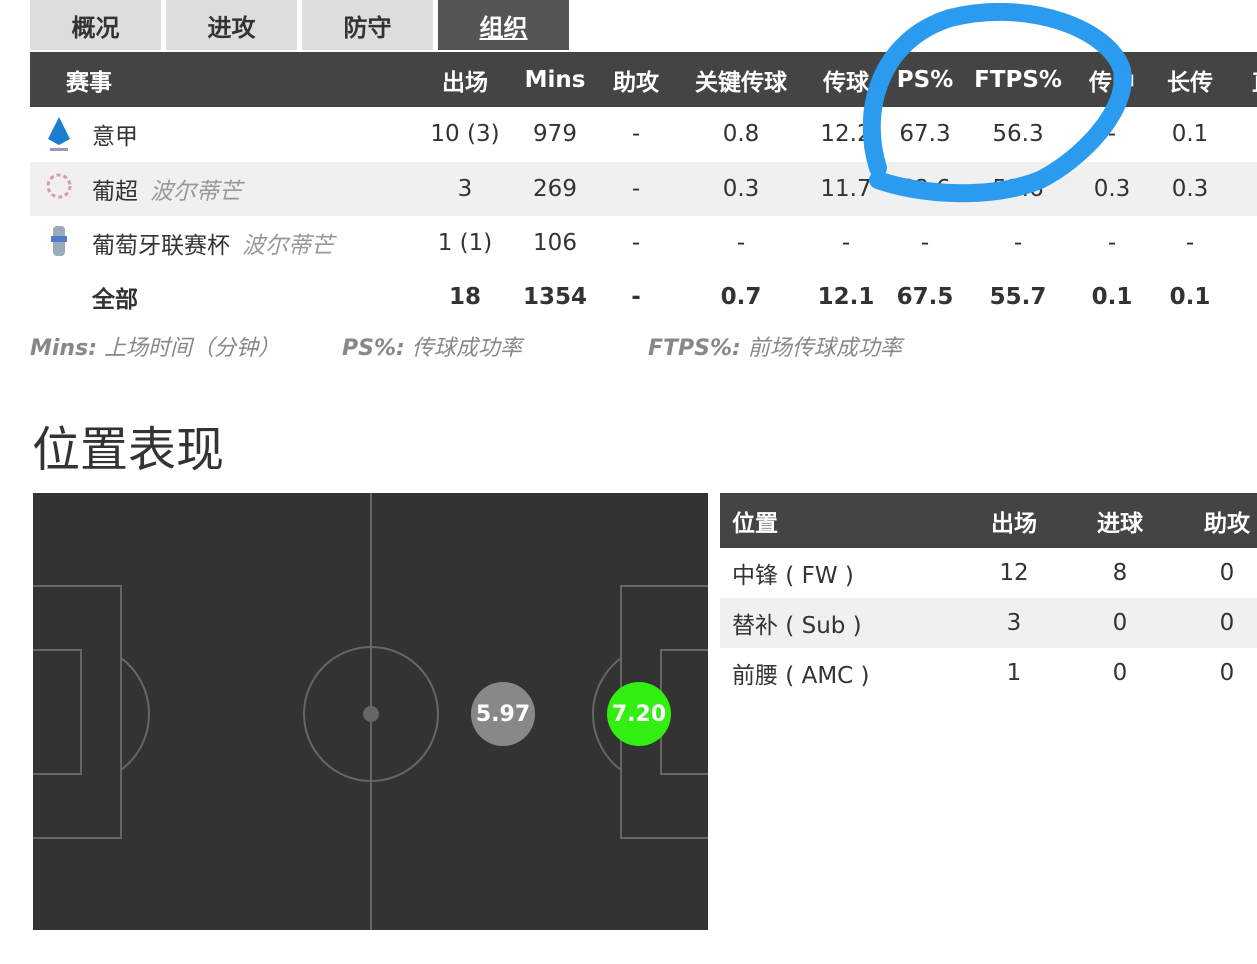 Image resolution: width=1257 pixels, height=964 pixels. Describe the element at coordinates (115, 191) in the screenshot. I see `competition-name: 葡超` at that location.